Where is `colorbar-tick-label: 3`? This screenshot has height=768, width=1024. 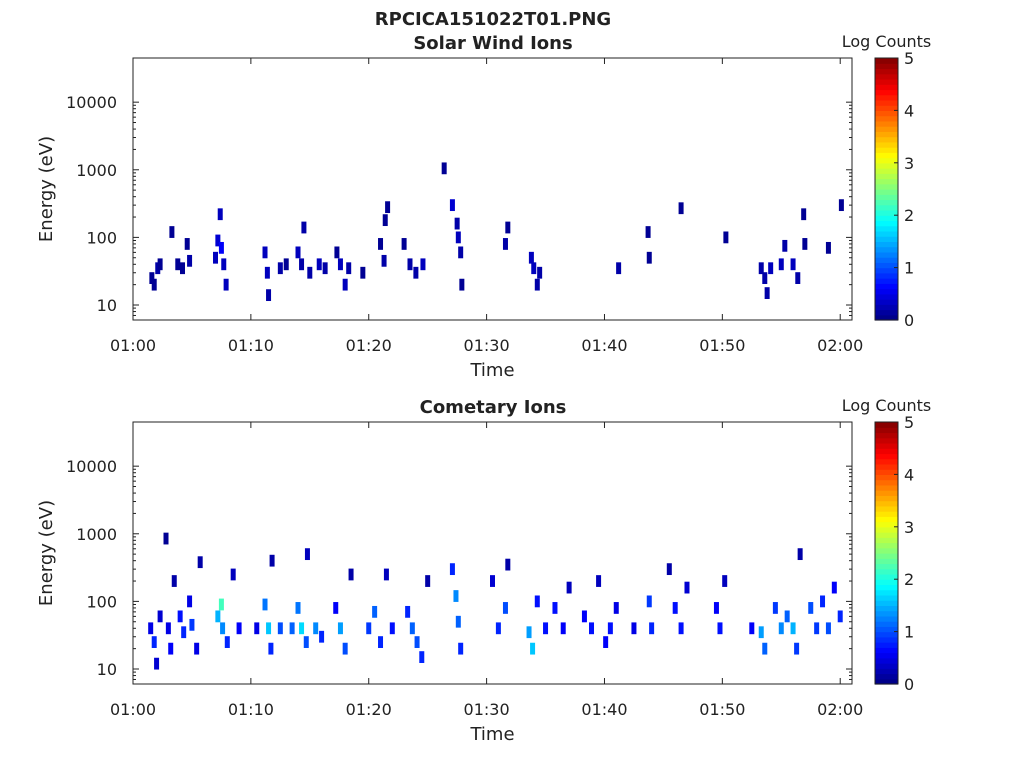 colorbar-tick-label: 3 is located at coordinates (909, 163).